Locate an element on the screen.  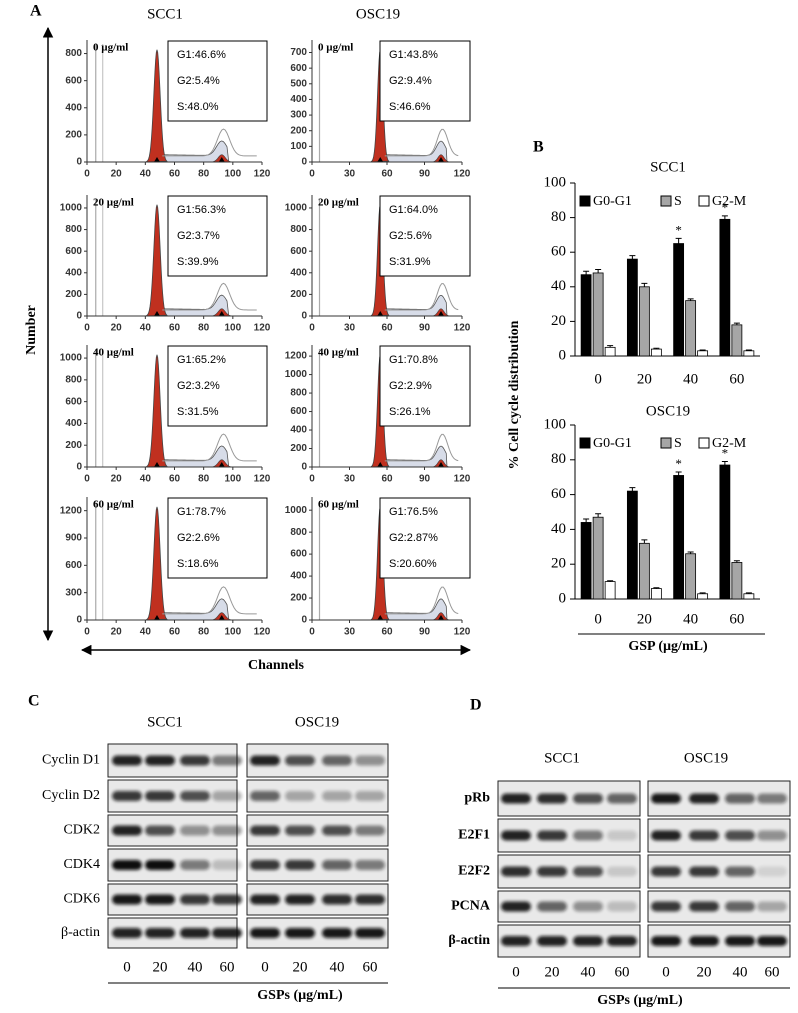
row-label: Cyclin D1 is located at coordinates (71, 760).